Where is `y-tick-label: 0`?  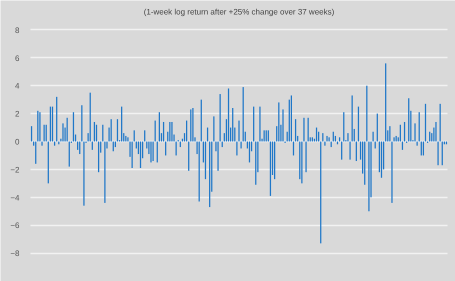 y-tick-label: 0 is located at coordinates (17, 142).